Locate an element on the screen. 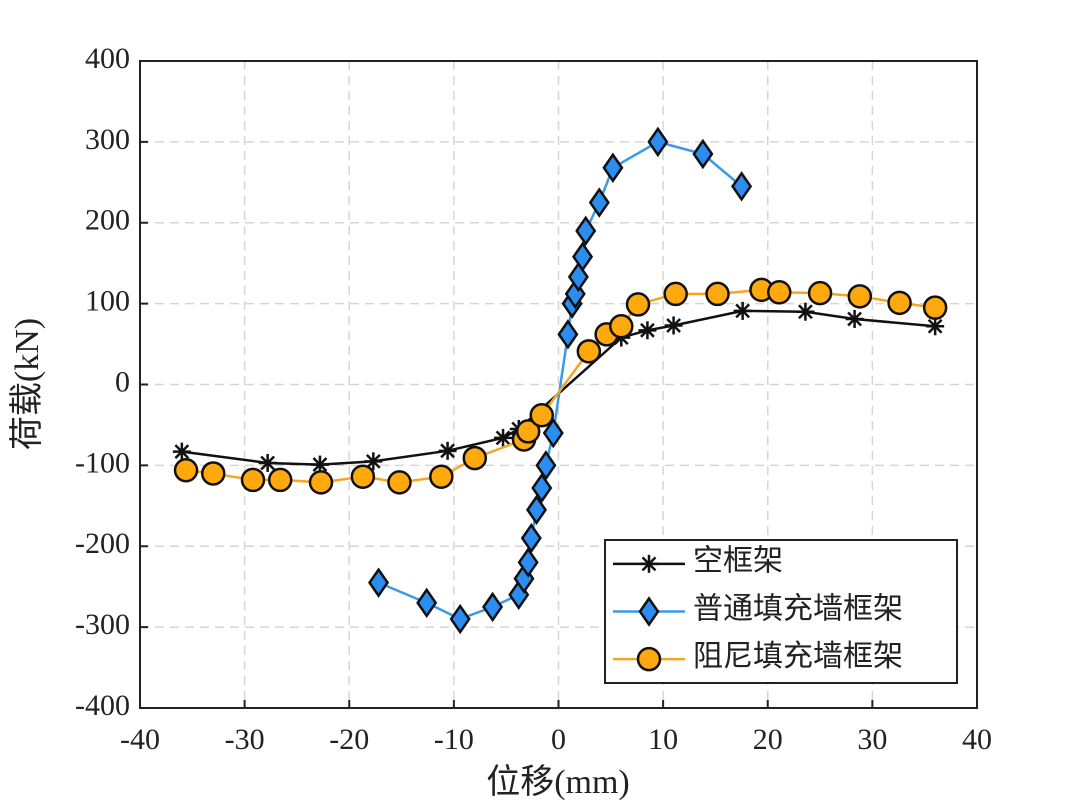  legend-label: 普通填充墙框架 is located at coordinates (798, 608).